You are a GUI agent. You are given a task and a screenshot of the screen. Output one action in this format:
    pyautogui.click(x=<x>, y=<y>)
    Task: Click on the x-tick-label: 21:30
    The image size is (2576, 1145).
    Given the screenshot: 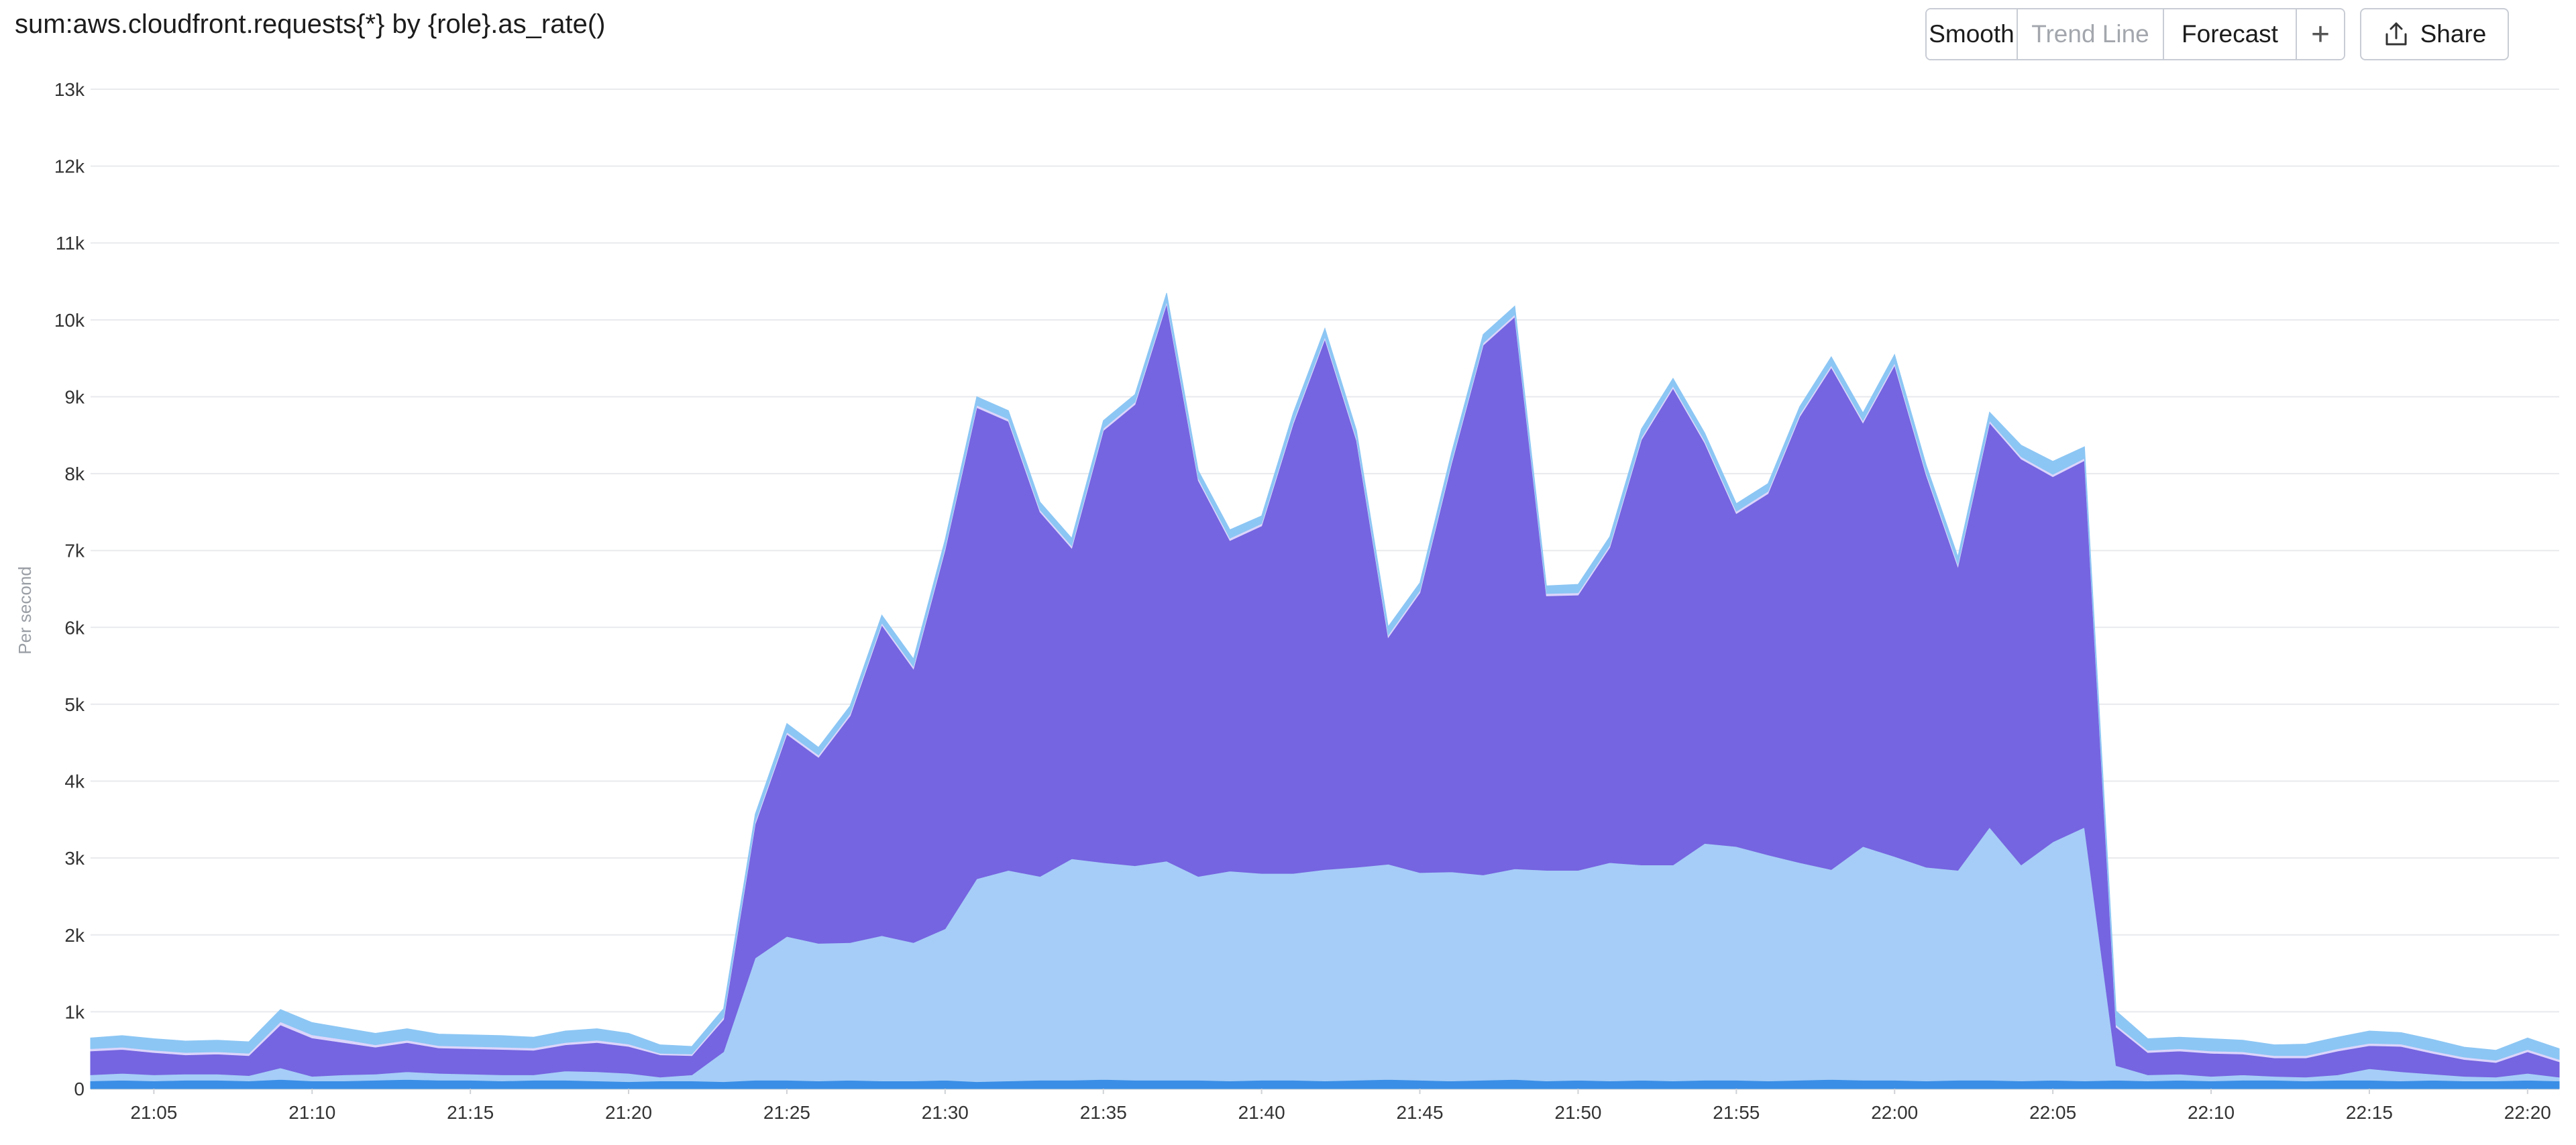 What is the action you would take?
    pyautogui.click(x=945, y=1112)
    